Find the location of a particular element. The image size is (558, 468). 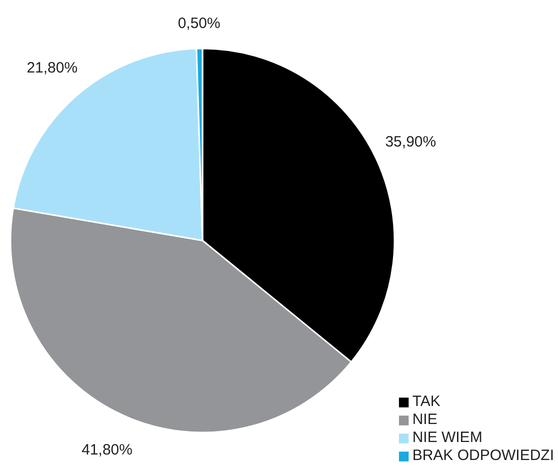

legend-label: BRAK ODPOWIEDZI is located at coordinates (483, 455).